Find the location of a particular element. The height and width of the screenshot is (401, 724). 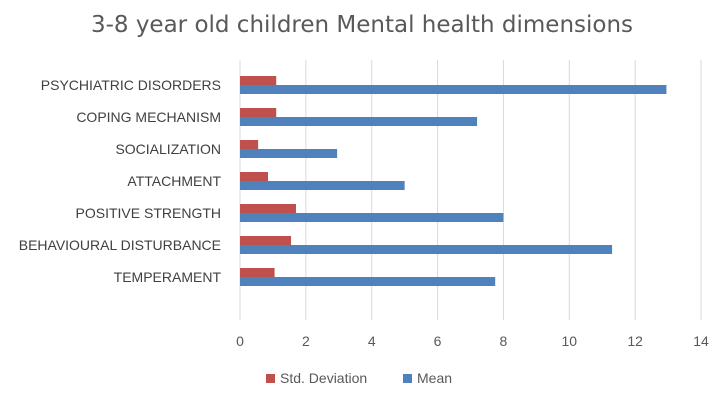

x-tick-label: 6 is located at coordinates (438, 341).